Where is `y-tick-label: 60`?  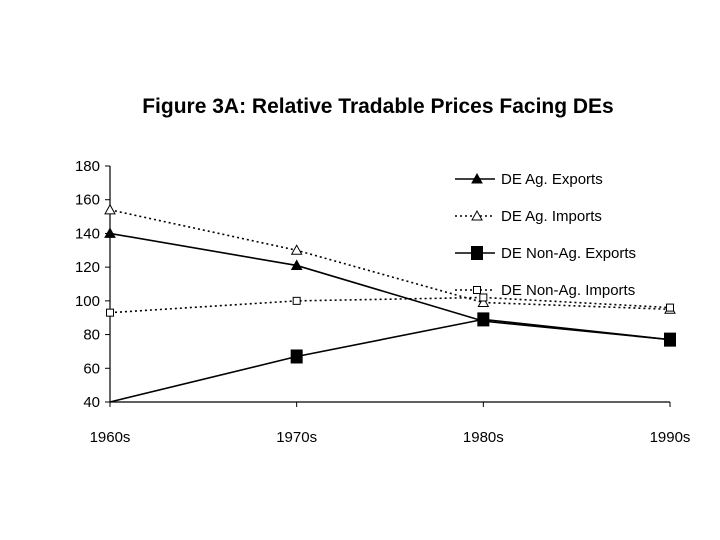 y-tick-label: 60 is located at coordinates (91, 368).